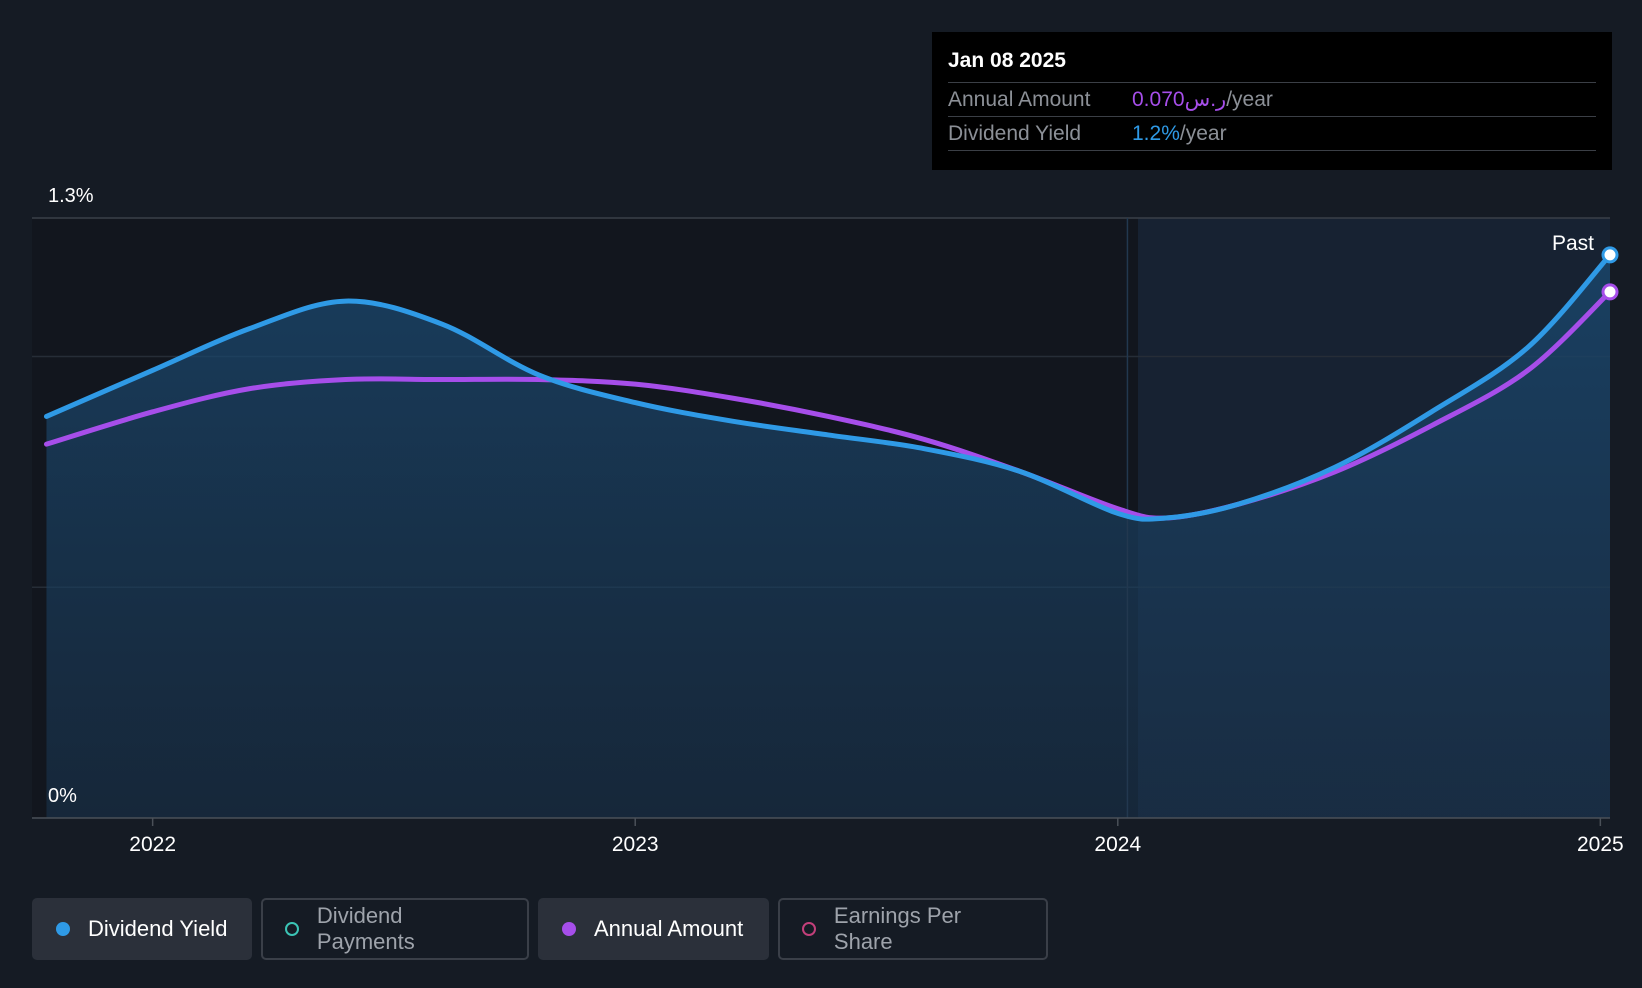 The height and width of the screenshot is (988, 1642). What do you see at coordinates (1610, 255) in the screenshot?
I see `yield-end-marker` at bounding box center [1610, 255].